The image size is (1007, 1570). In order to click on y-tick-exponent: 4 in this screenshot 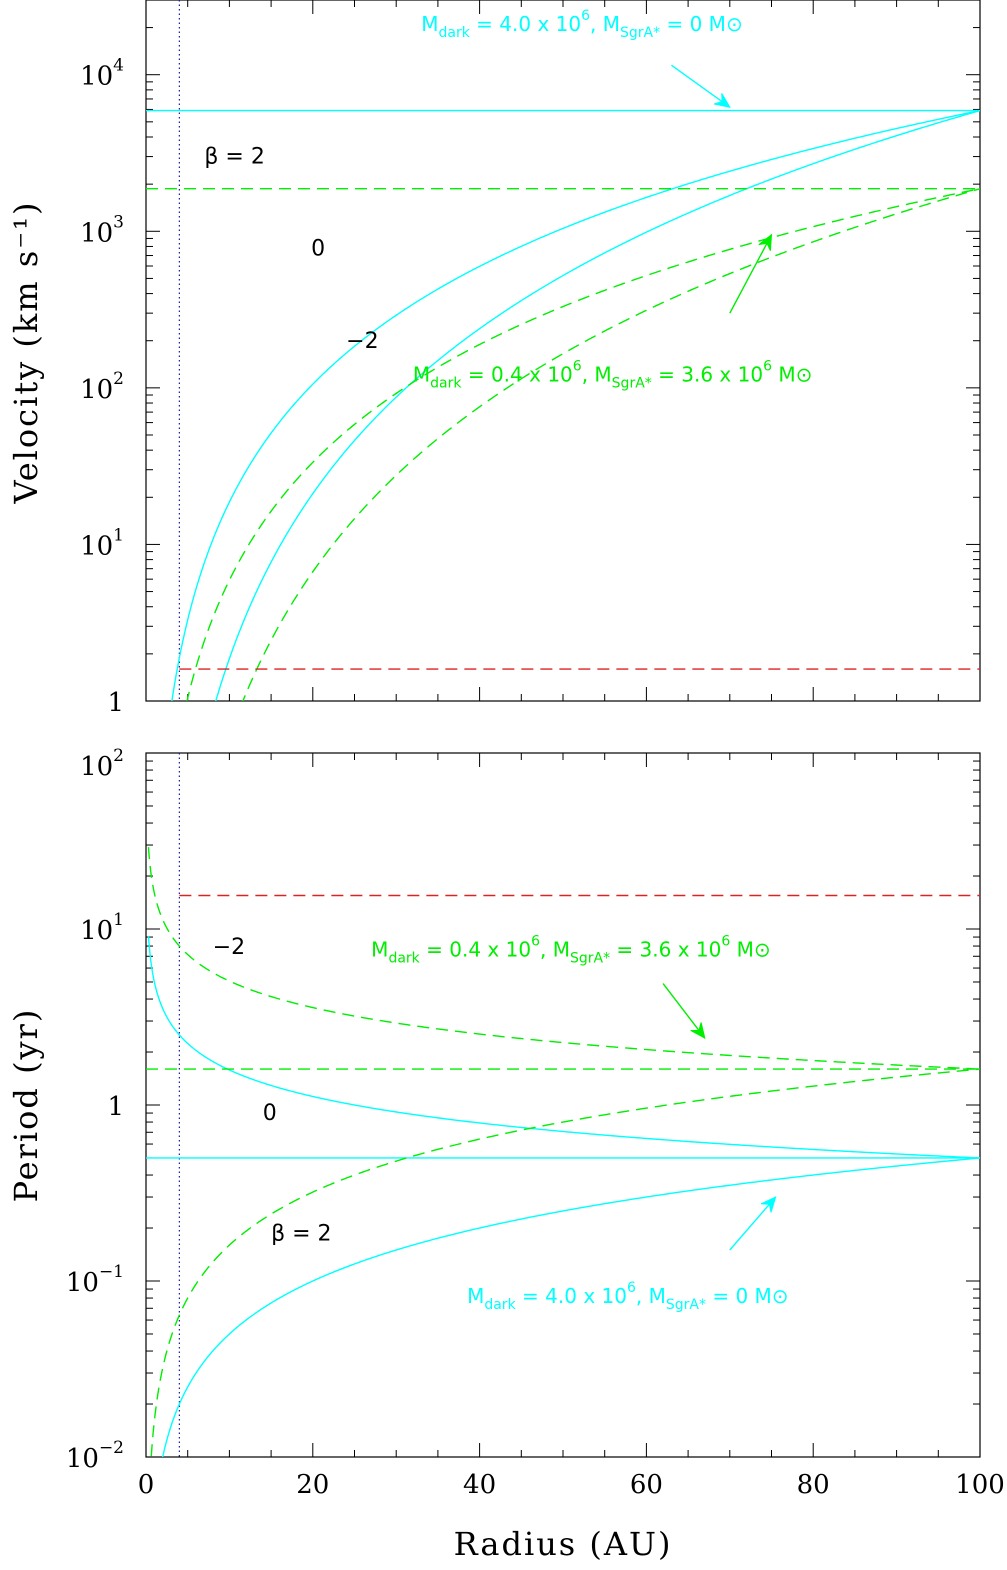, I will do `click(118, 66)`.